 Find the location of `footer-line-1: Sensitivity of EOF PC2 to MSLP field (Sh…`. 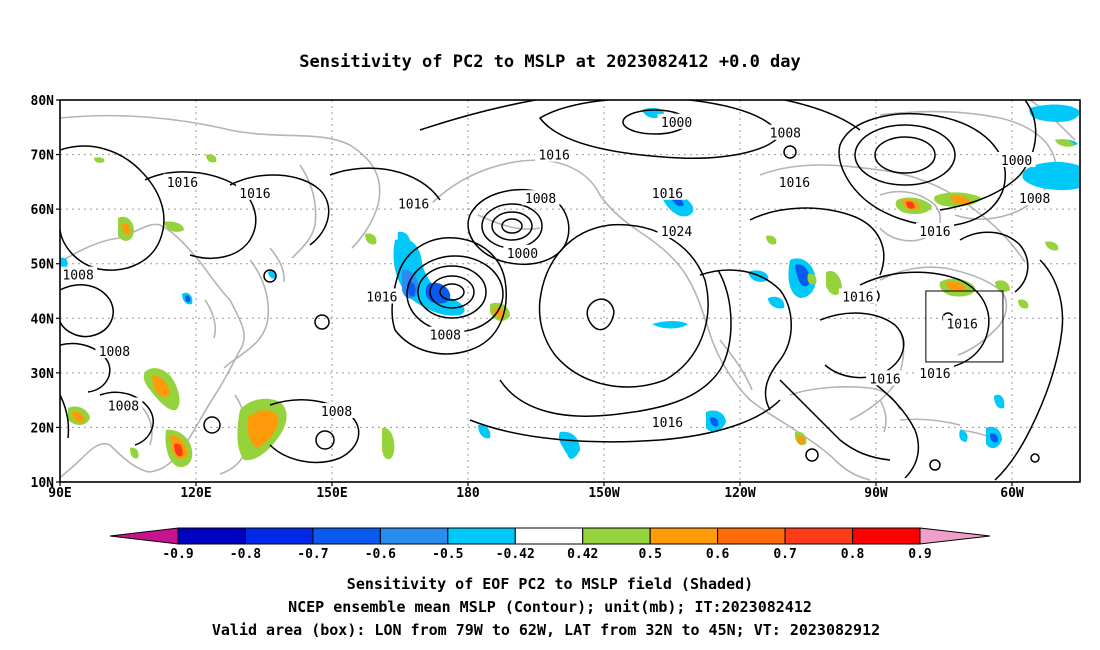

footer-line-1: Sensitivity of EOF PC2 to MSLP field (Sh… is located at coordinates (550, 584).